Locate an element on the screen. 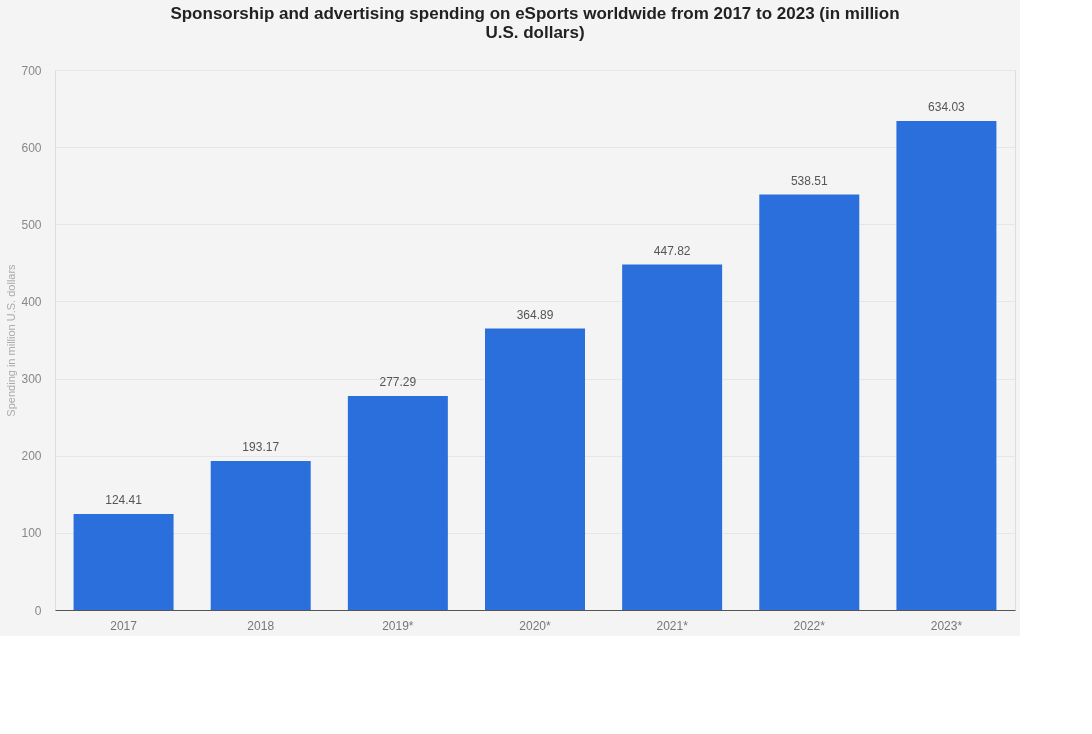  y-tick-label: 700 is located at coordinates (31, 70).